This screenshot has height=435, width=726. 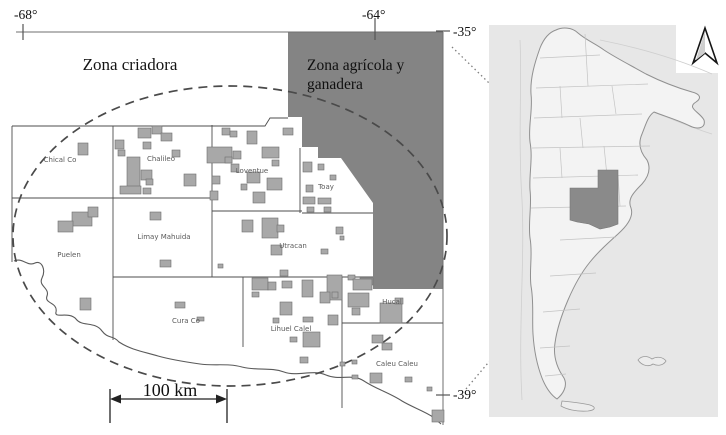 I want to click on la-pampa-highlight, so click(x=594, y=199).